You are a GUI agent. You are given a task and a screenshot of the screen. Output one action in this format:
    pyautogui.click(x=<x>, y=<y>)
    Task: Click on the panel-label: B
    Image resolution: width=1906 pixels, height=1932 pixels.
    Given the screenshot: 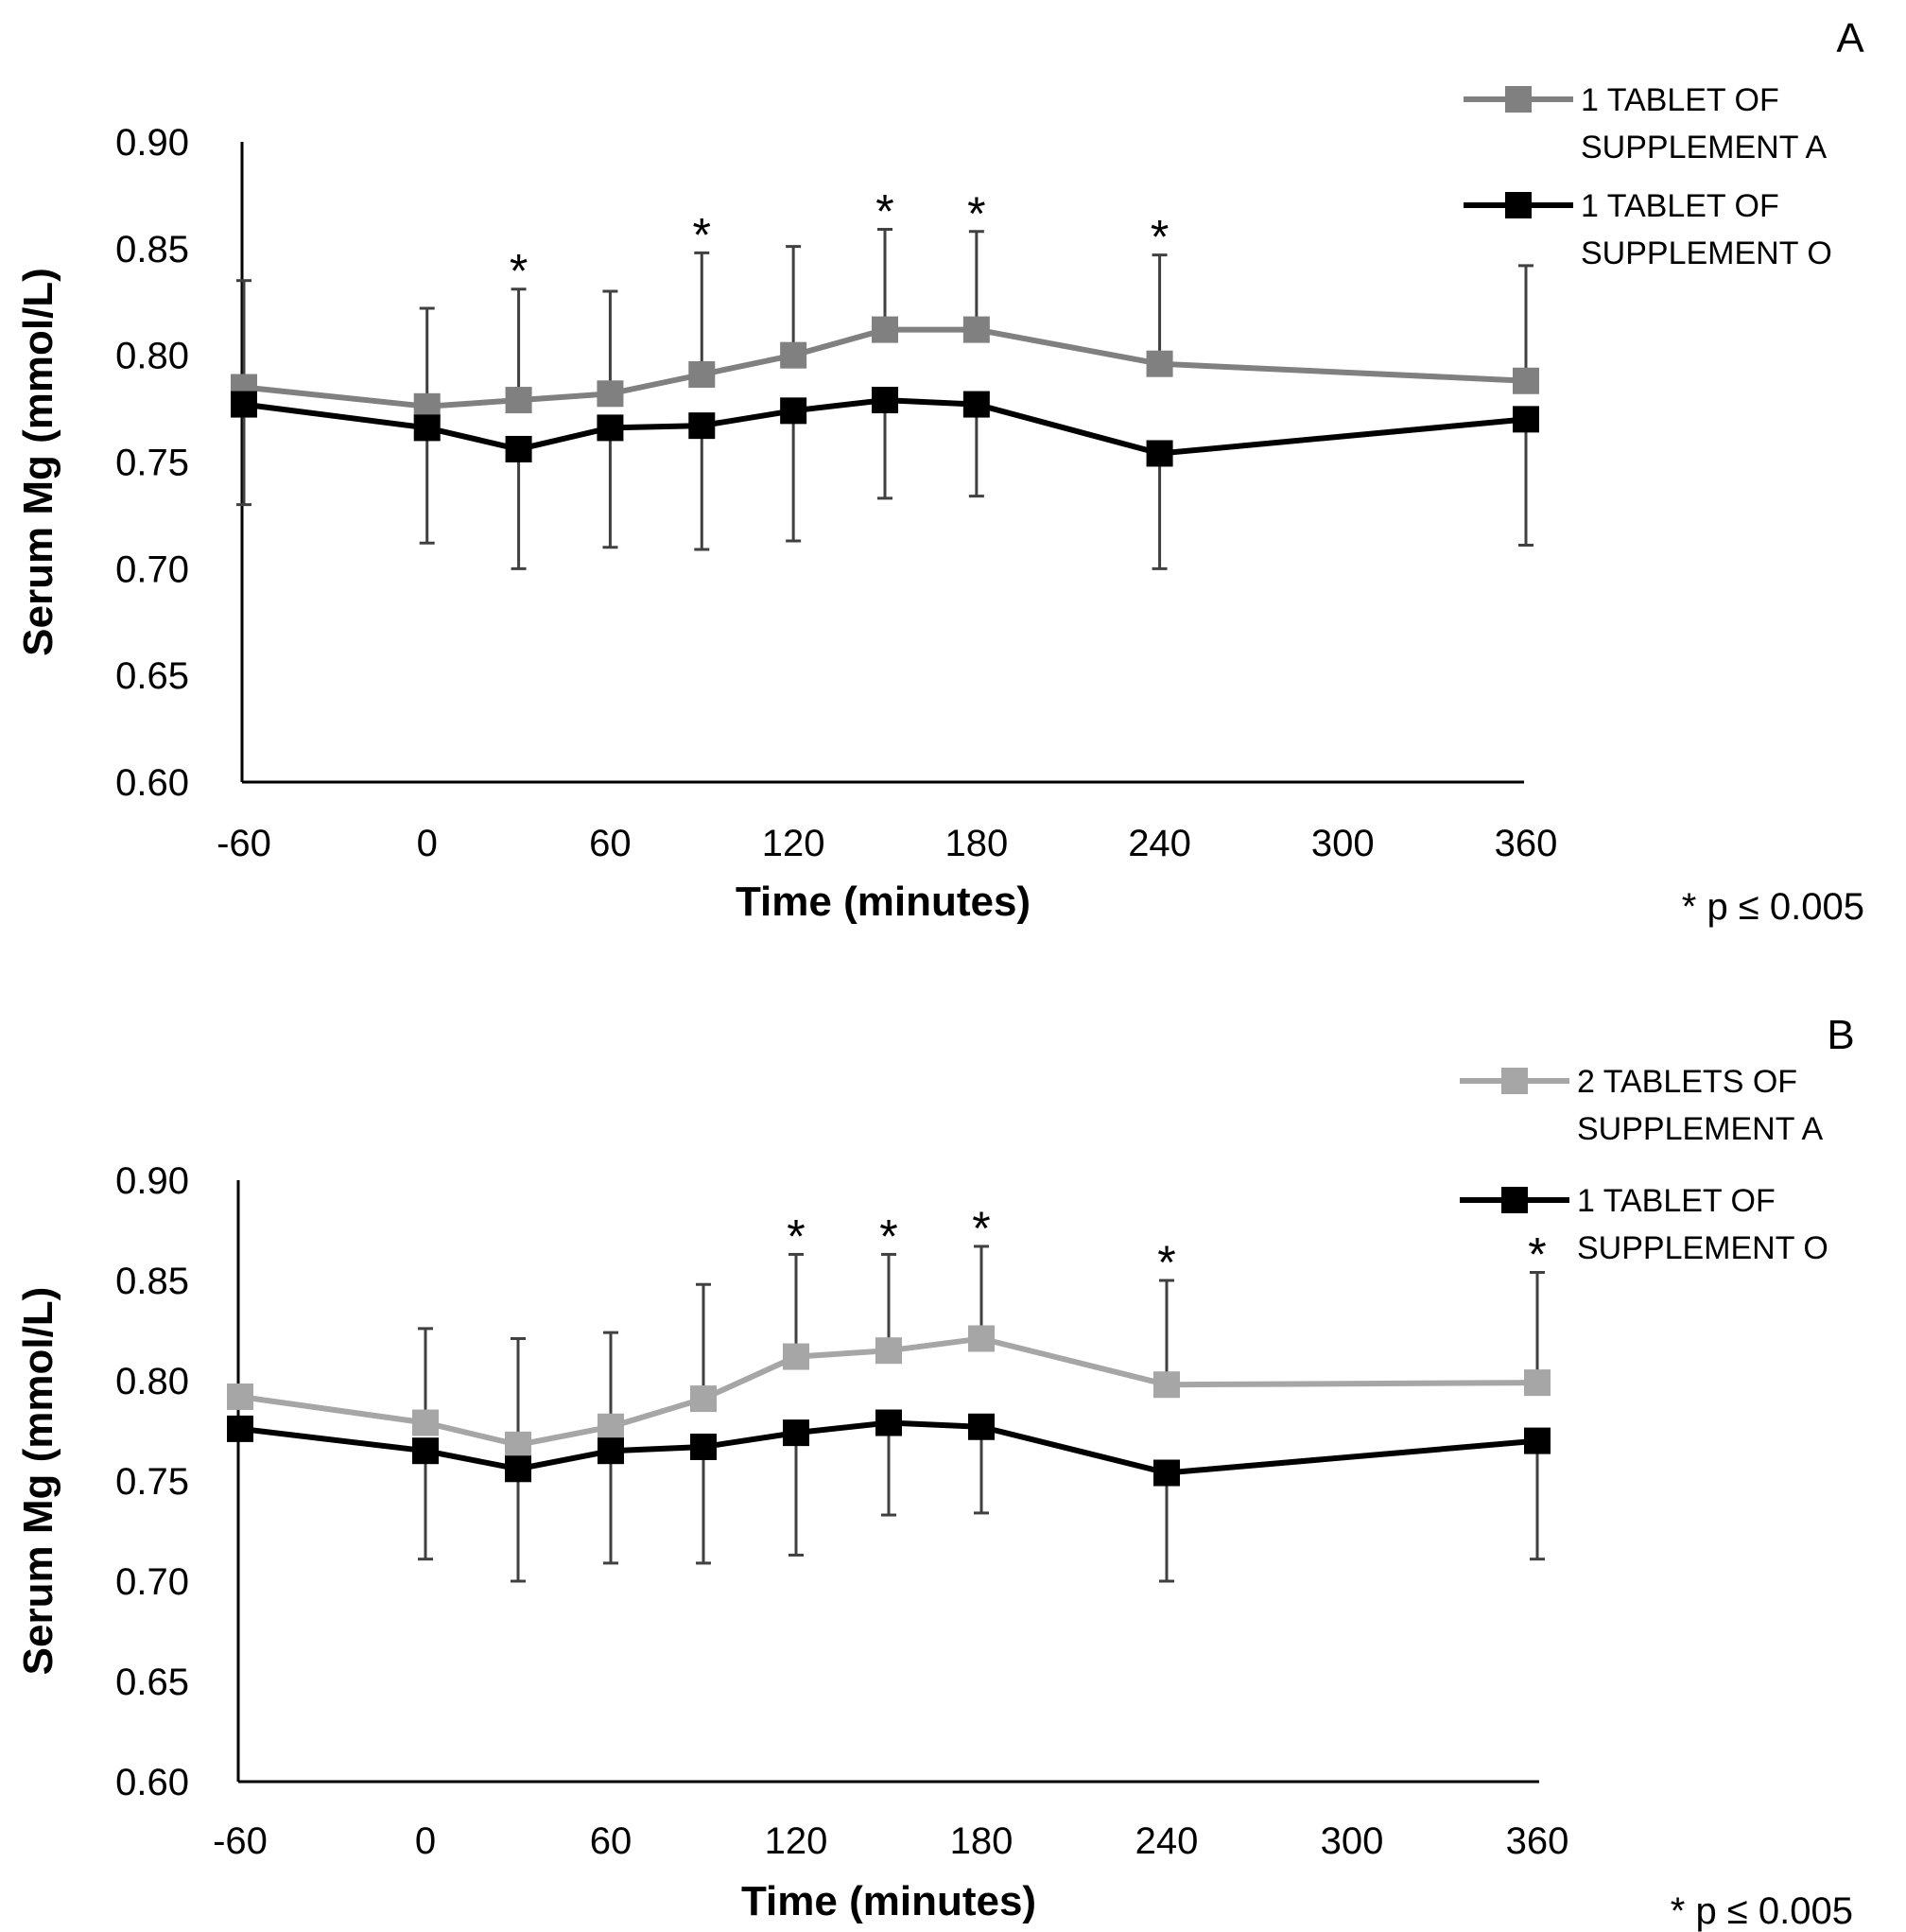 What is the action you would take?
    pyautogui.click(x=1840, y=1035)
    